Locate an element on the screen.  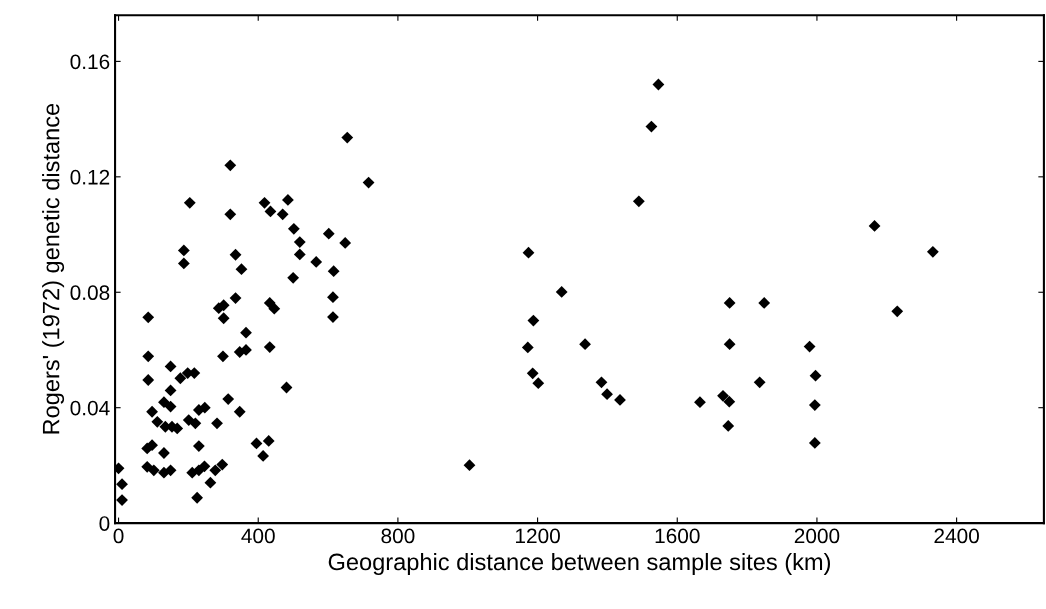
x-tick-label: 1600 is located at coordinates (677, 536).